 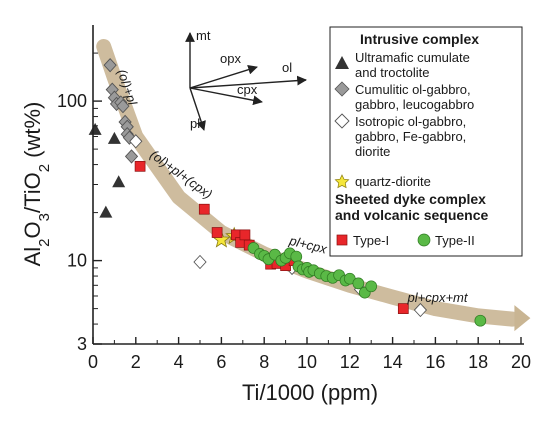 What do you see at coordinates (371, 240) in the screenshot?
I see `legend-label-line: Type-I` at bounding box center [371, 240].